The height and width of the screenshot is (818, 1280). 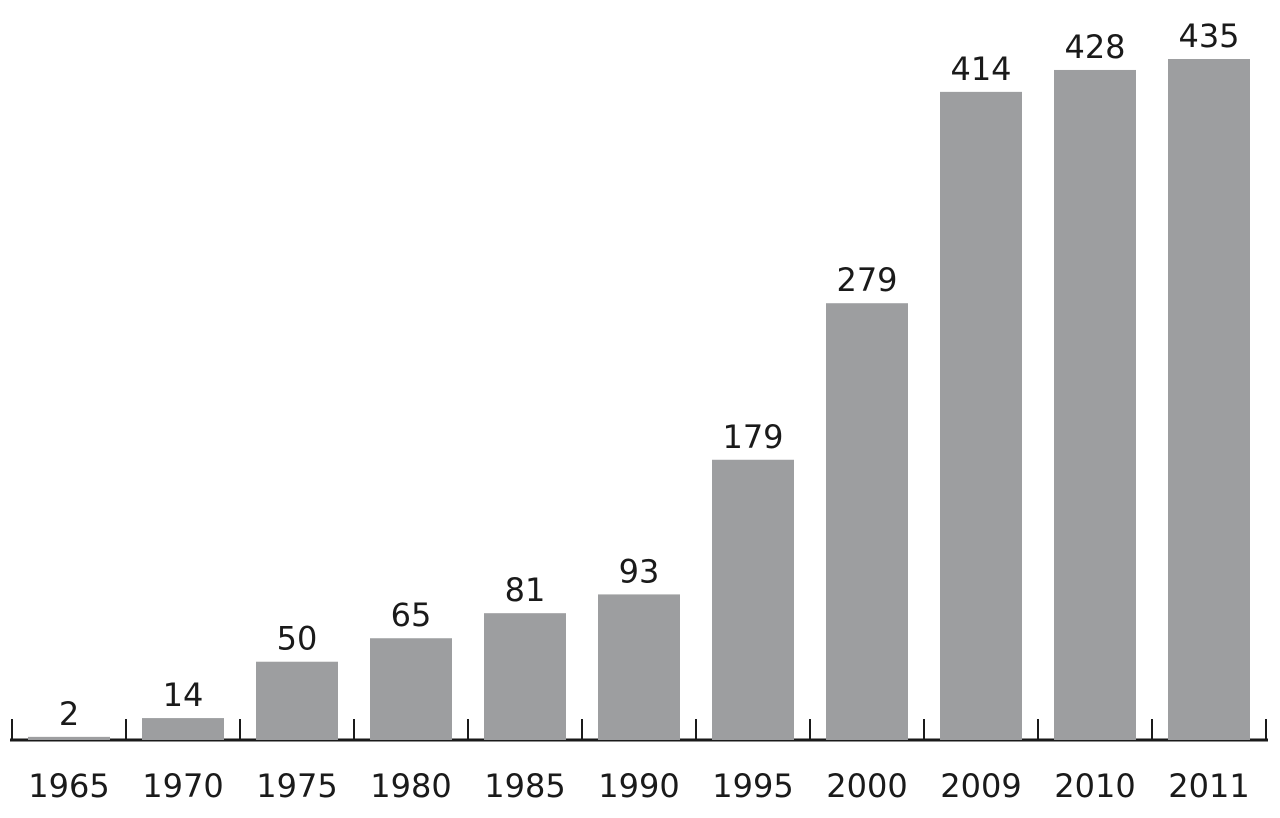 I want to click on x-tick-label: 2000, so click(x=866, y=786).